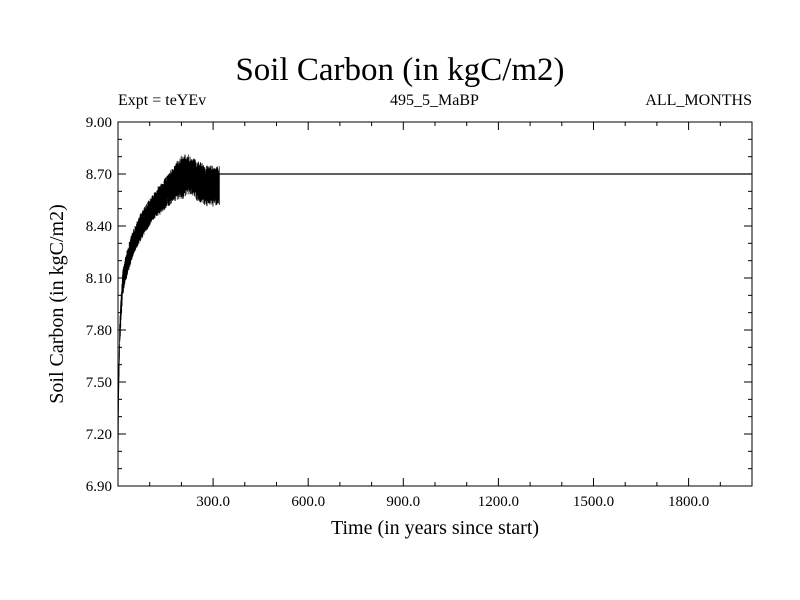  Describe the element at coordinates (99, 435) in the screenshot. I see `y-tick-label: 7.20` at that location.